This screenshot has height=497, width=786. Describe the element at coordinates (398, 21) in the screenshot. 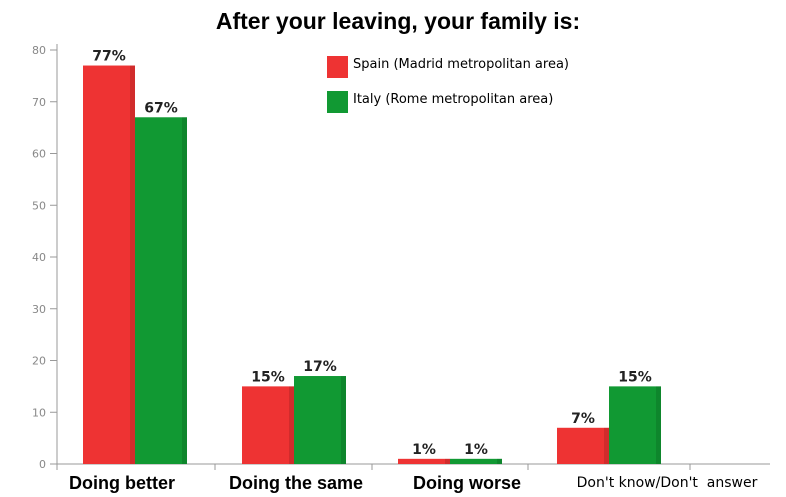

I see `chart-title: After your leaving, your family is:` at that location.